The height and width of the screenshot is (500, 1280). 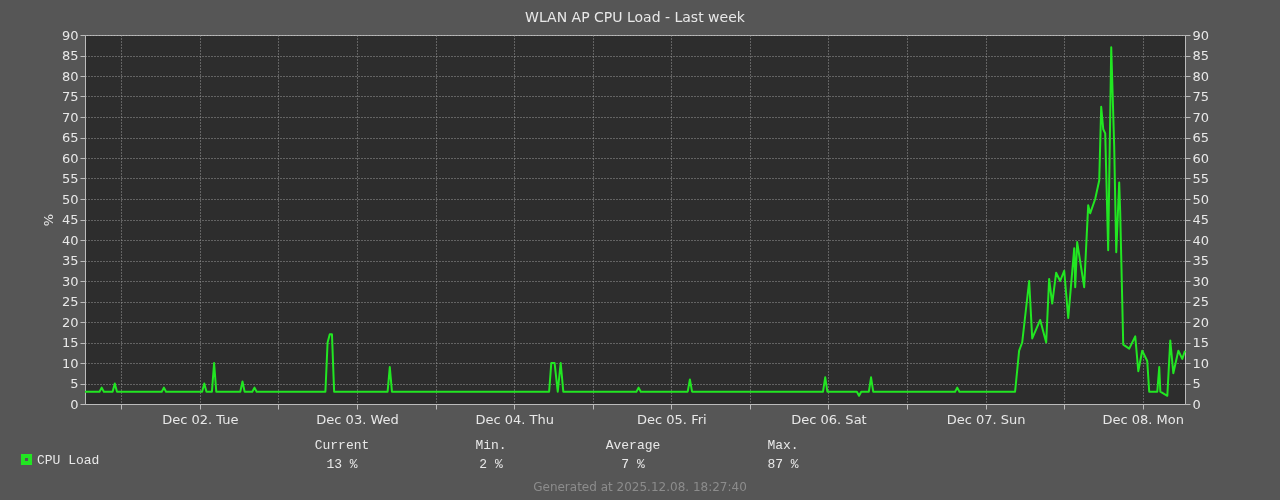 I want to click on text: Min., so click(x=491, y=445).